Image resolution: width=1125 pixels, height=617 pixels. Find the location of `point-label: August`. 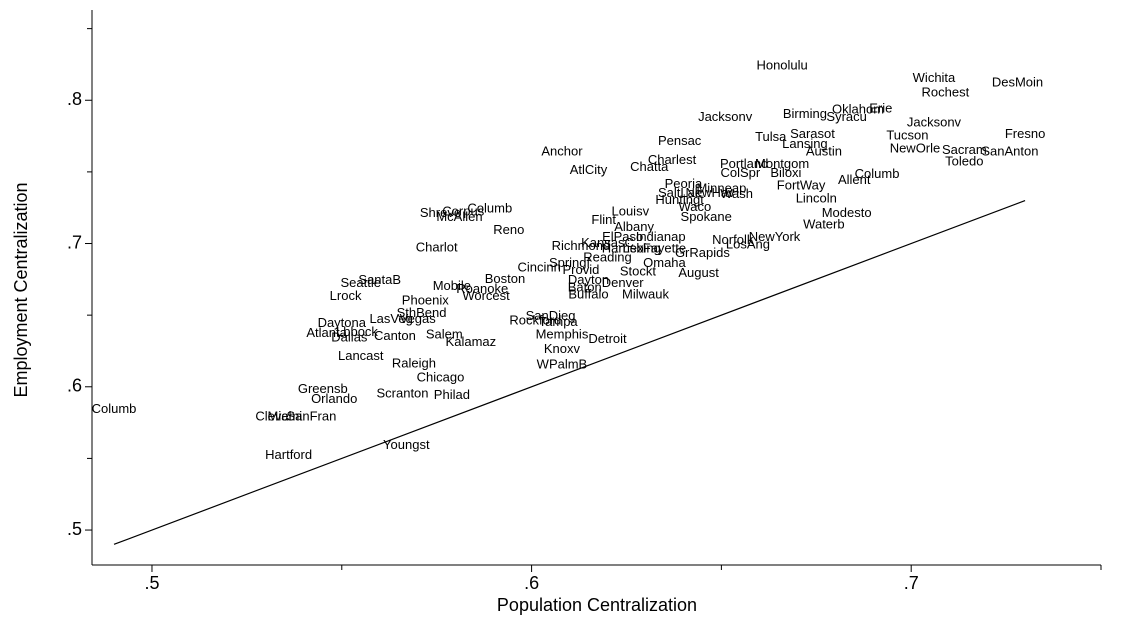

point-label: August is located at coordinates (698, 272).